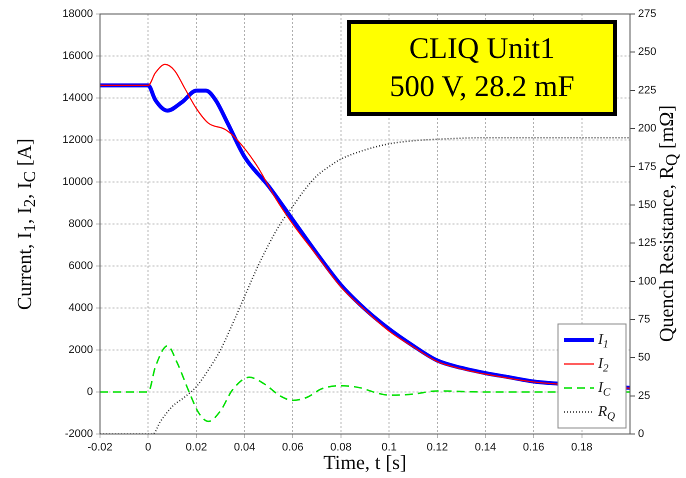 The height and width of the screenshot is (478, 686). I want to click on x-axis-title: Time, t [s], so click(365, 463).